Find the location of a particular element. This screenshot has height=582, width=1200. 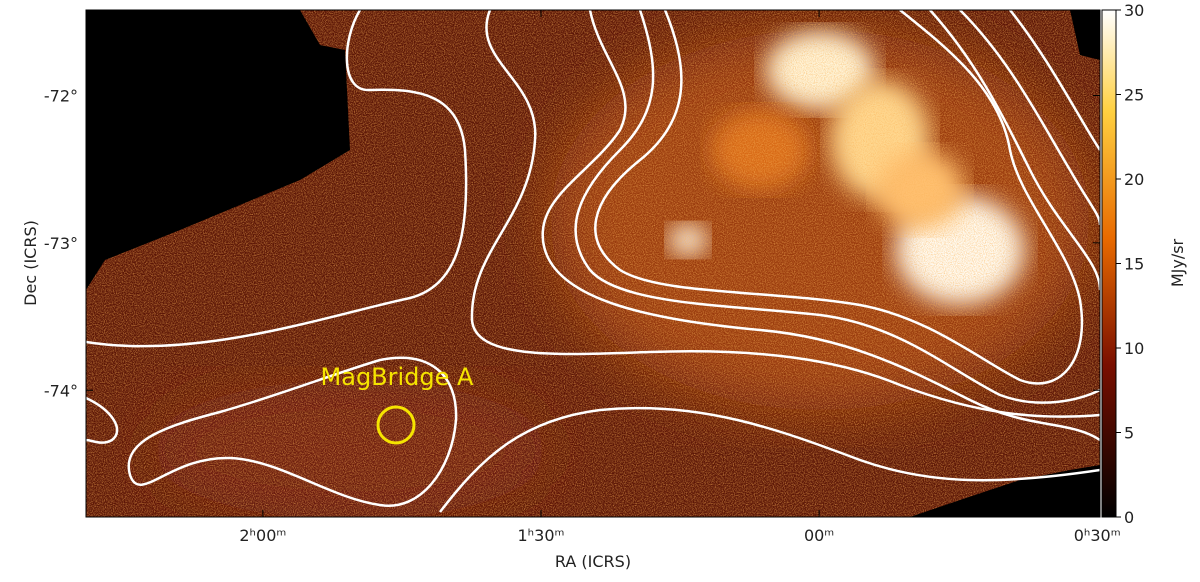

colorbar-tick-label: 0 is located at coordinates (1129, 517).